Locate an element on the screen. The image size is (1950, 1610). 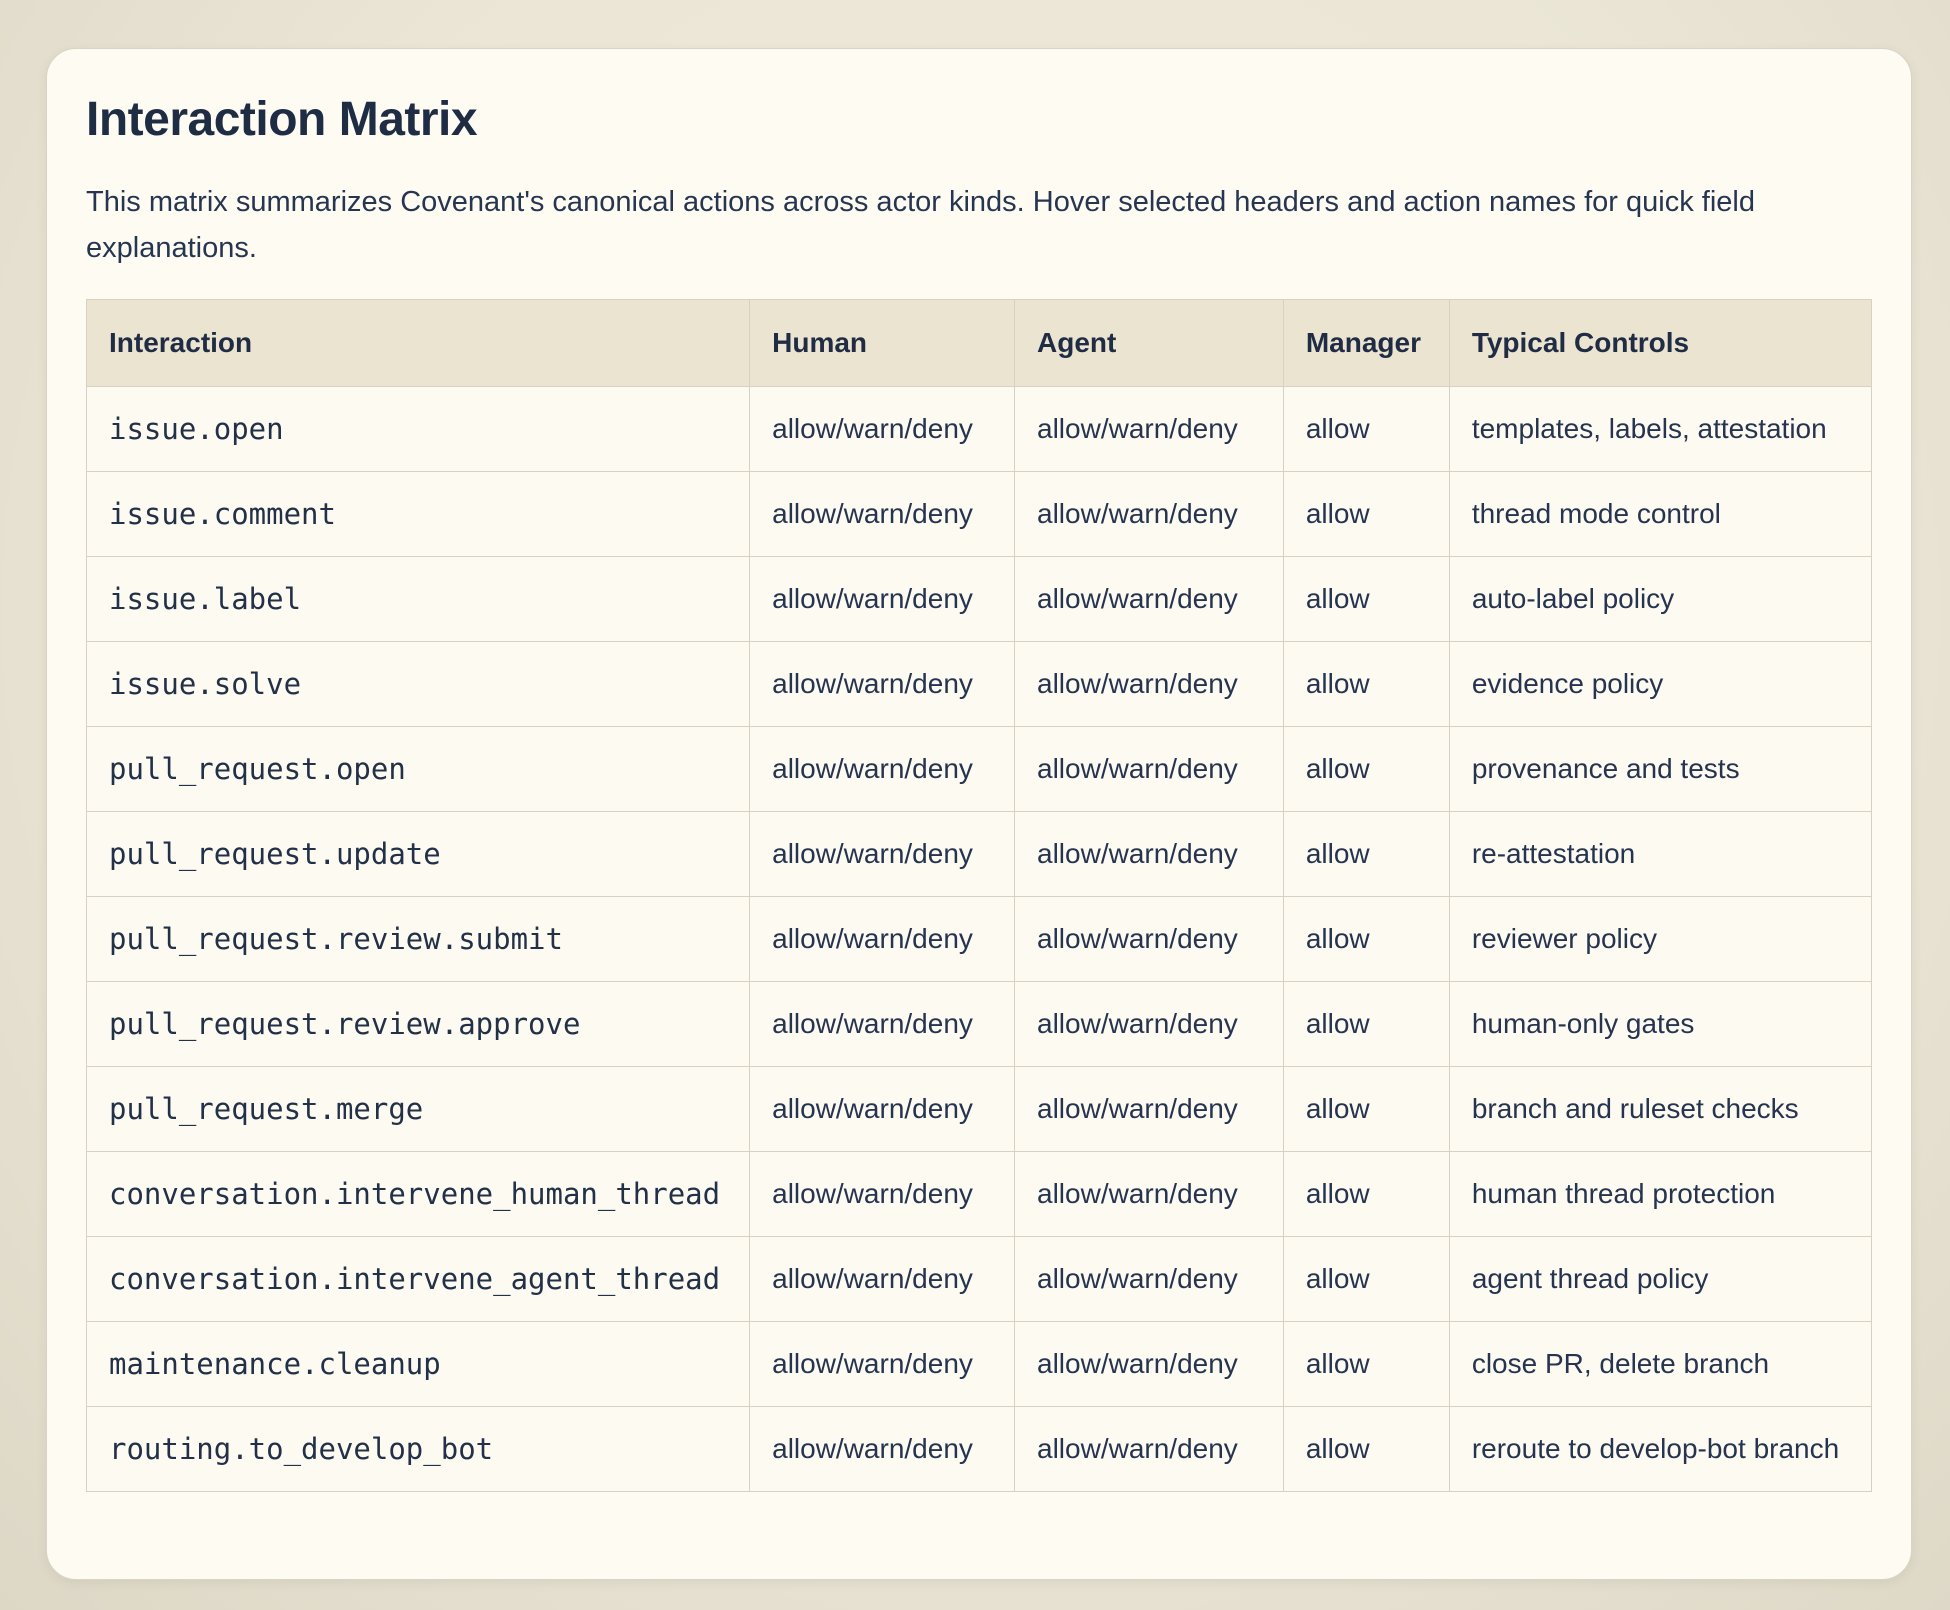
cell-controls: auto-label policy is located at coordinates (1660, 599).